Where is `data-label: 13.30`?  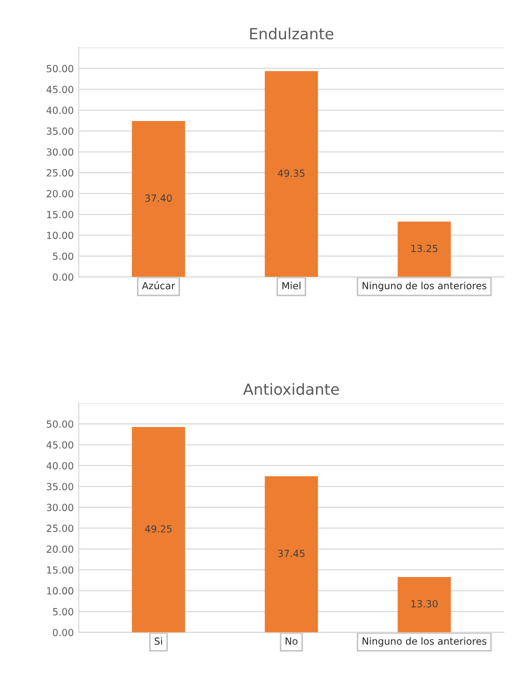 data-label: 13.30 is located at coordinates (424, 604).